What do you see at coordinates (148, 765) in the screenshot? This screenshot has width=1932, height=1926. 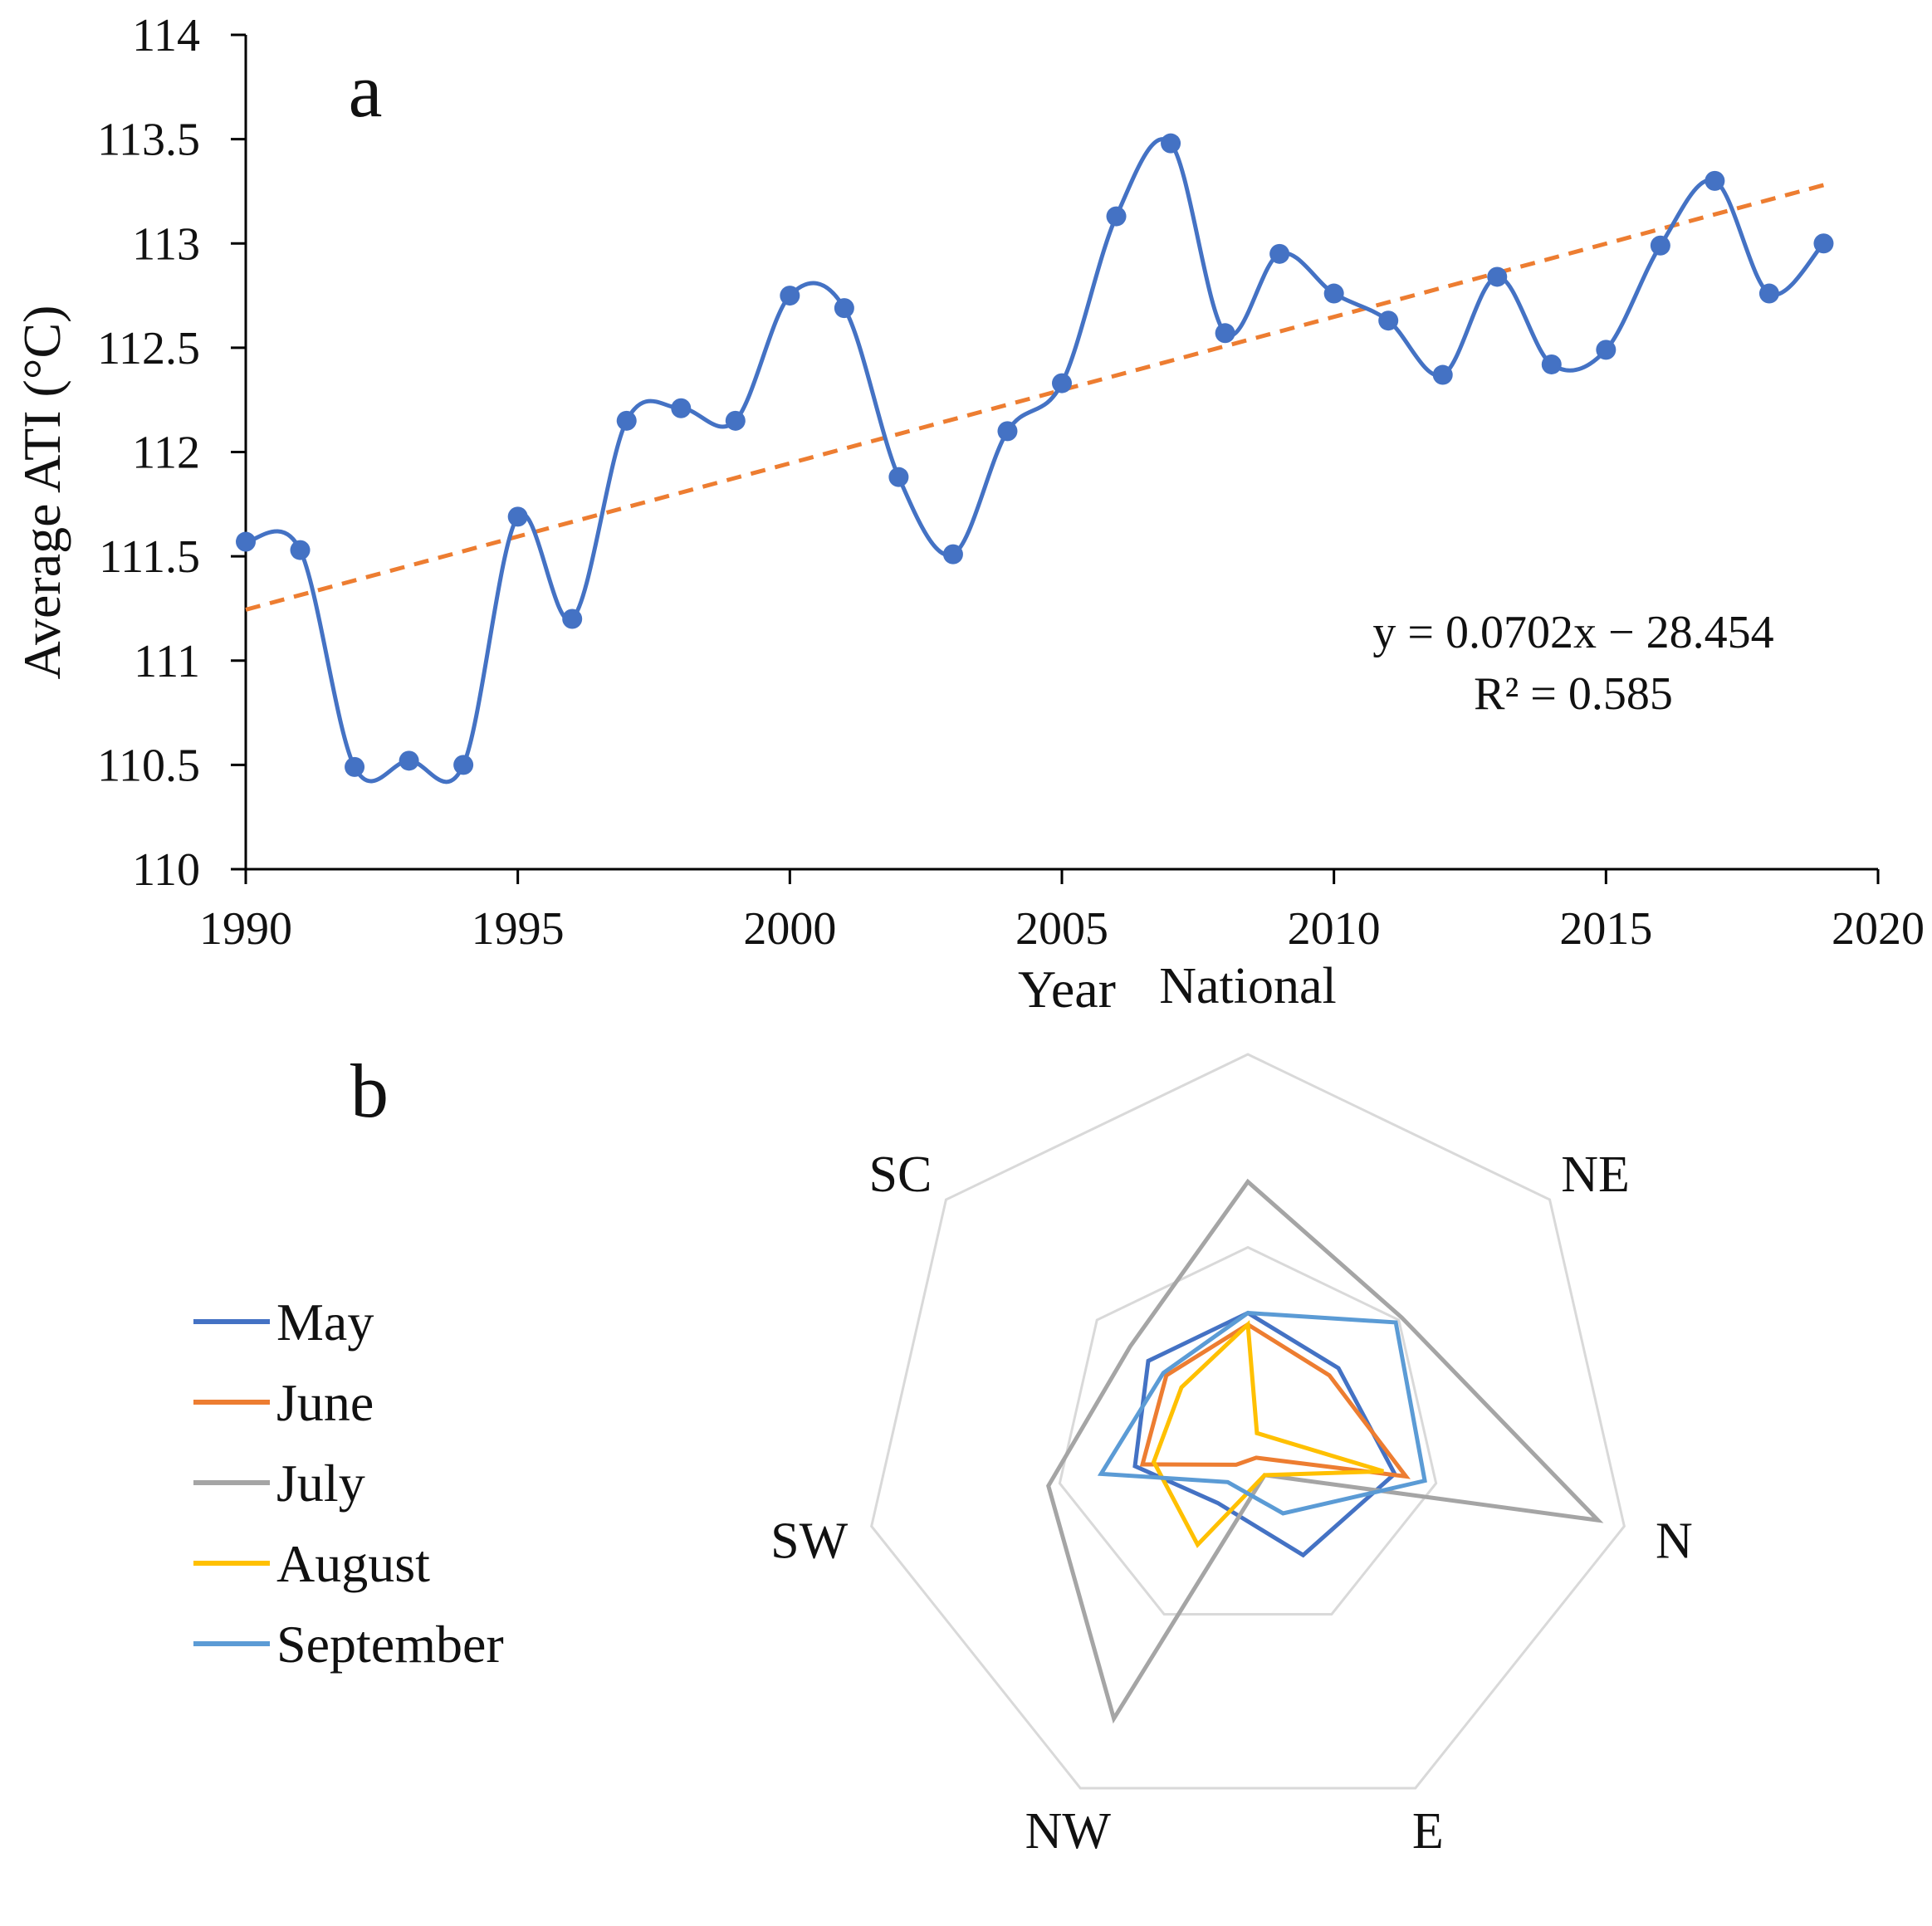 I see `y-tick-label: 110.5` at bounding box center [148, 765].